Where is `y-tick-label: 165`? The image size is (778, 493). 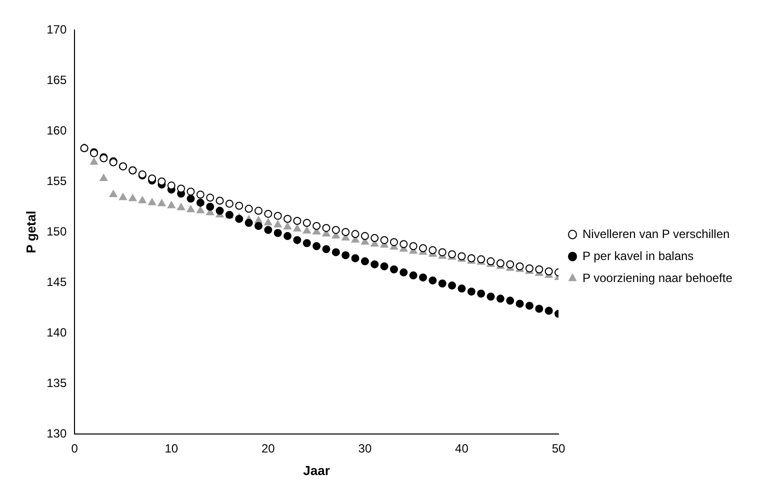 y-tick-label: 165 is located at coordinates (56, 79).